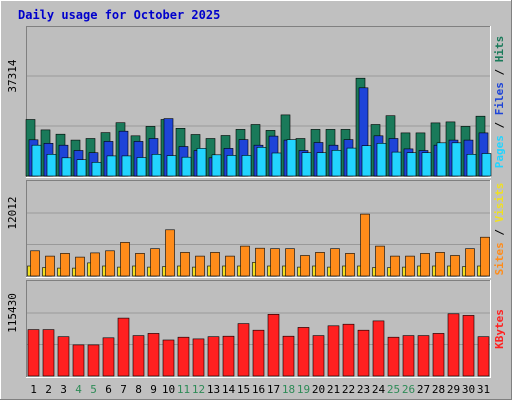 This screenshot has width=512, height=400. I want to click on y-tick-label: 115430, so click(12, 313).